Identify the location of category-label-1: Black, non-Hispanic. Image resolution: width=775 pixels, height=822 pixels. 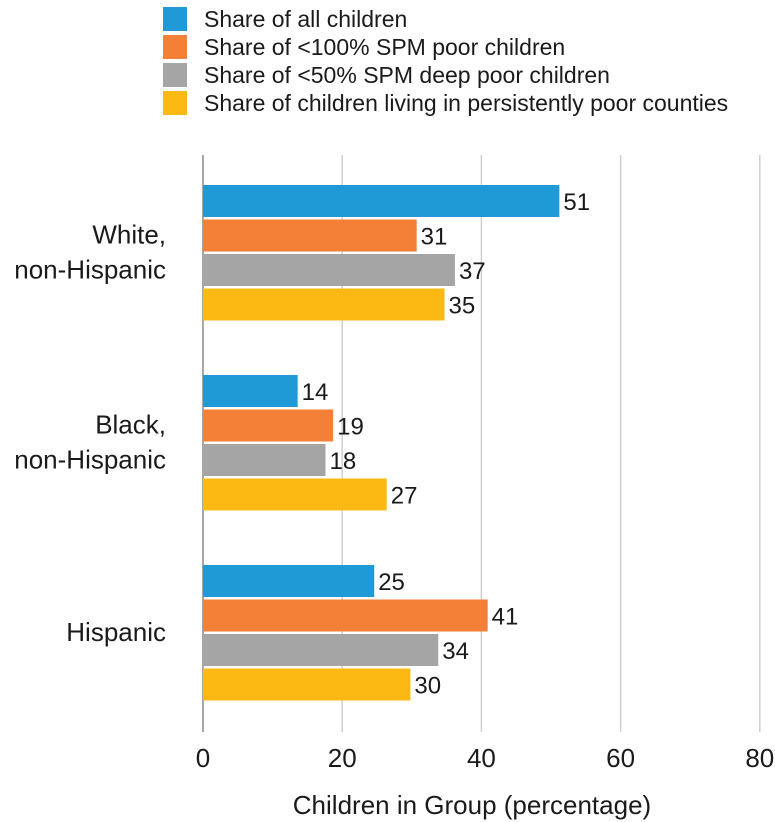
(90, 442).